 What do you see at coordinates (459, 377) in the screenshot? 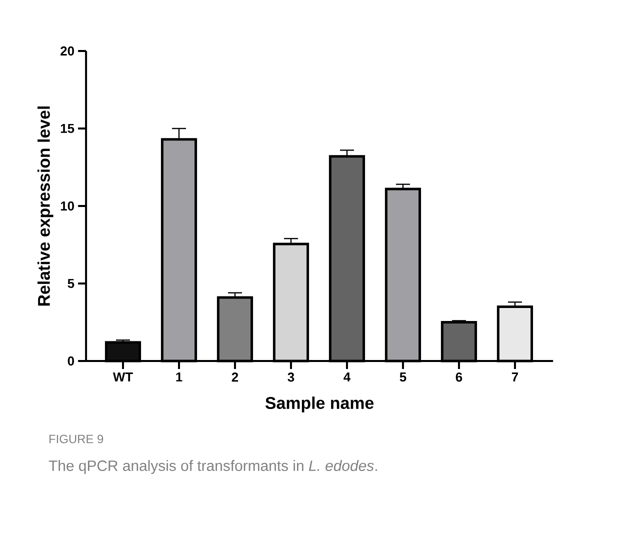
I see `x-tick-label: 6` at bounding box center [459, 377].